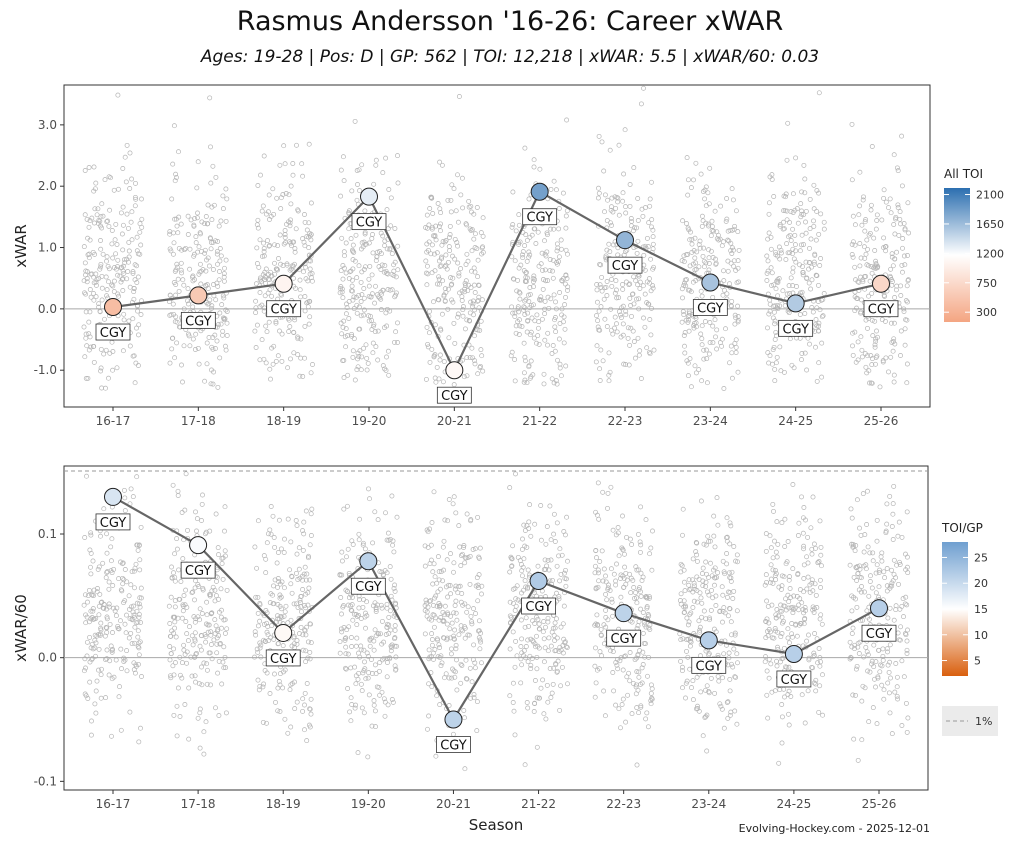 Image resolution: width=1020 pixels, height=850 pixels. I want to click on x-tick-label: 20-21, so click(453, 804).